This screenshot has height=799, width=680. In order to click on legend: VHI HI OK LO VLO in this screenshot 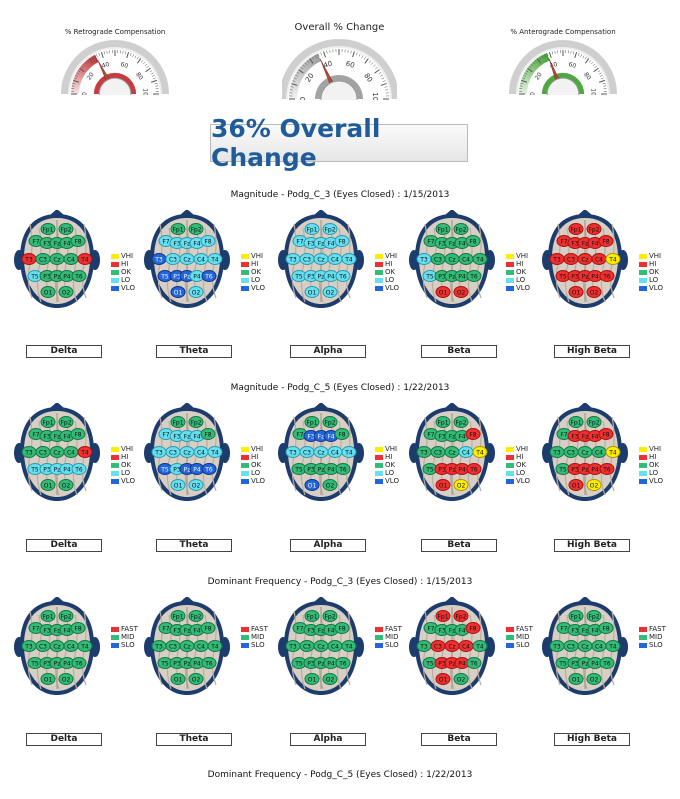, I will do `click(123, 465)`.